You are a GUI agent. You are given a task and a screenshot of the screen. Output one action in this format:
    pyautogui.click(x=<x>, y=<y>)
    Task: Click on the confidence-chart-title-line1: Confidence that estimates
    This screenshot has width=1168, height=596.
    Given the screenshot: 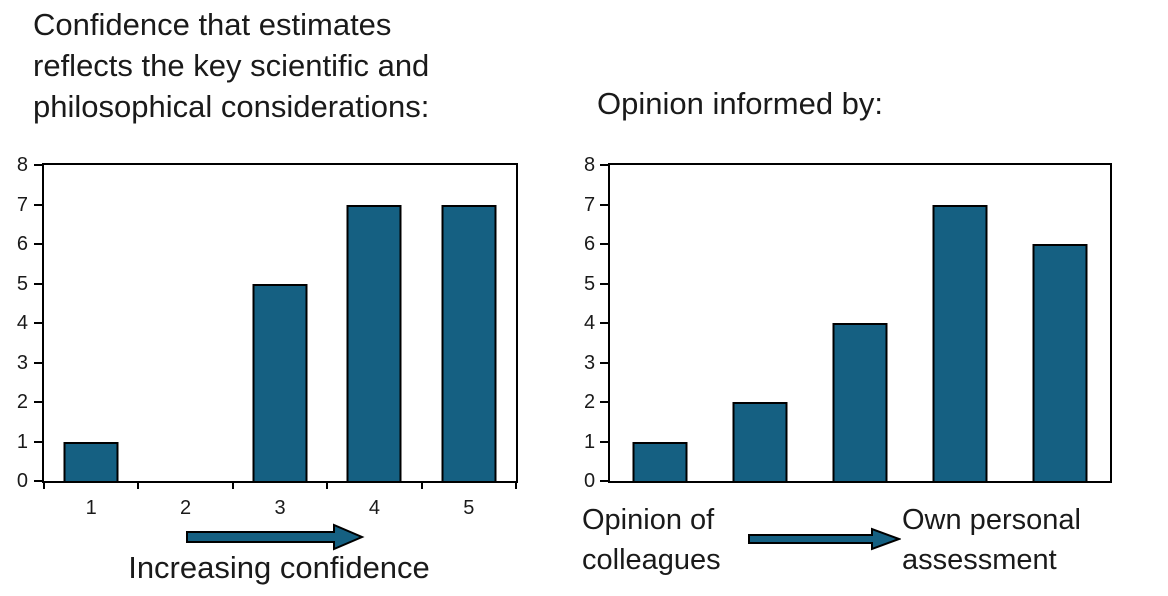 What is the action you would take?
    pyautogui.click(x=212, y=24)
    